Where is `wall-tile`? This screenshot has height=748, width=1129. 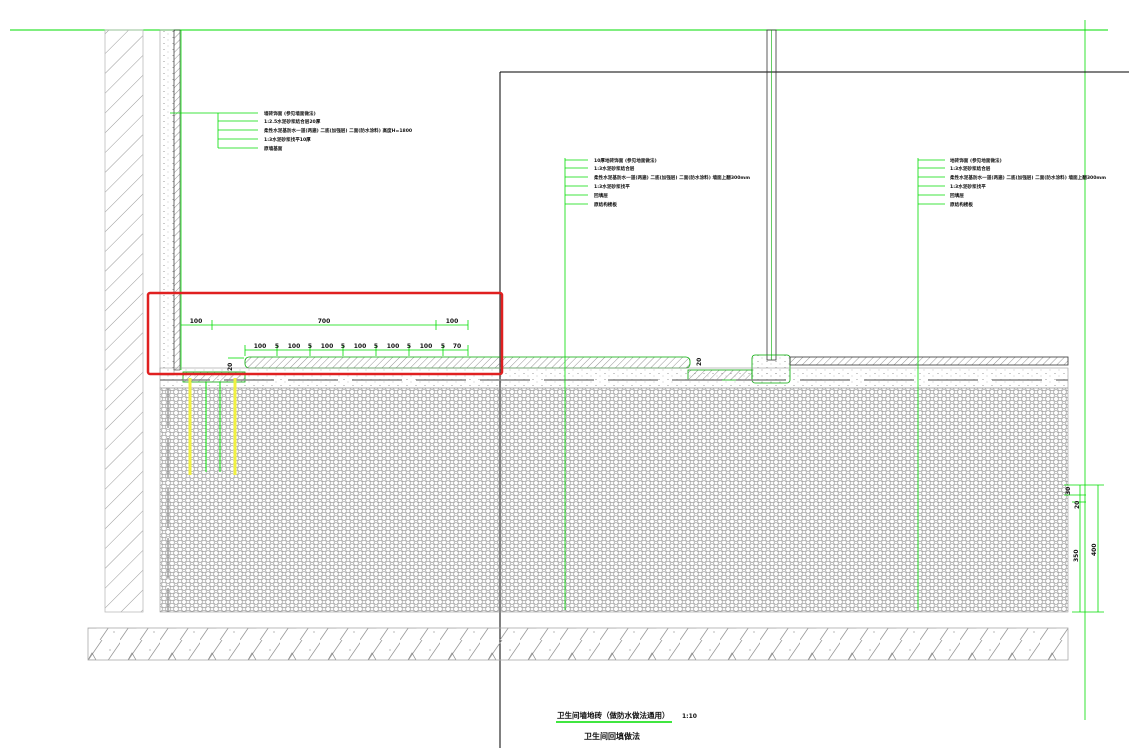 wall-tile is located at coordinates (177, 200).